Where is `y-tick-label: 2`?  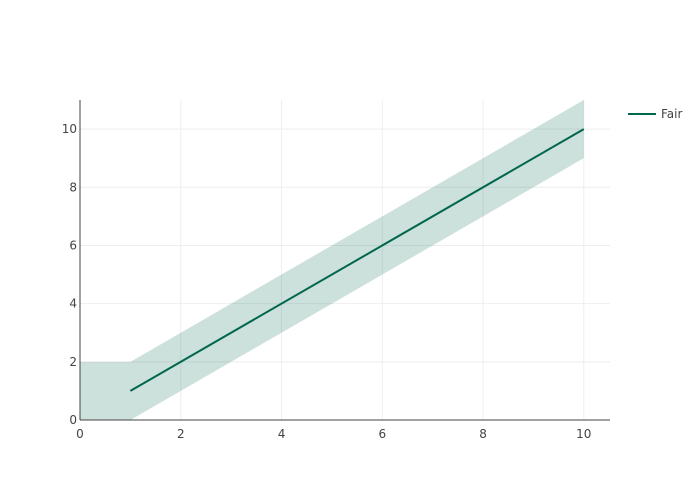
y-tick-label: 2 is located at coordinates (73, 362).